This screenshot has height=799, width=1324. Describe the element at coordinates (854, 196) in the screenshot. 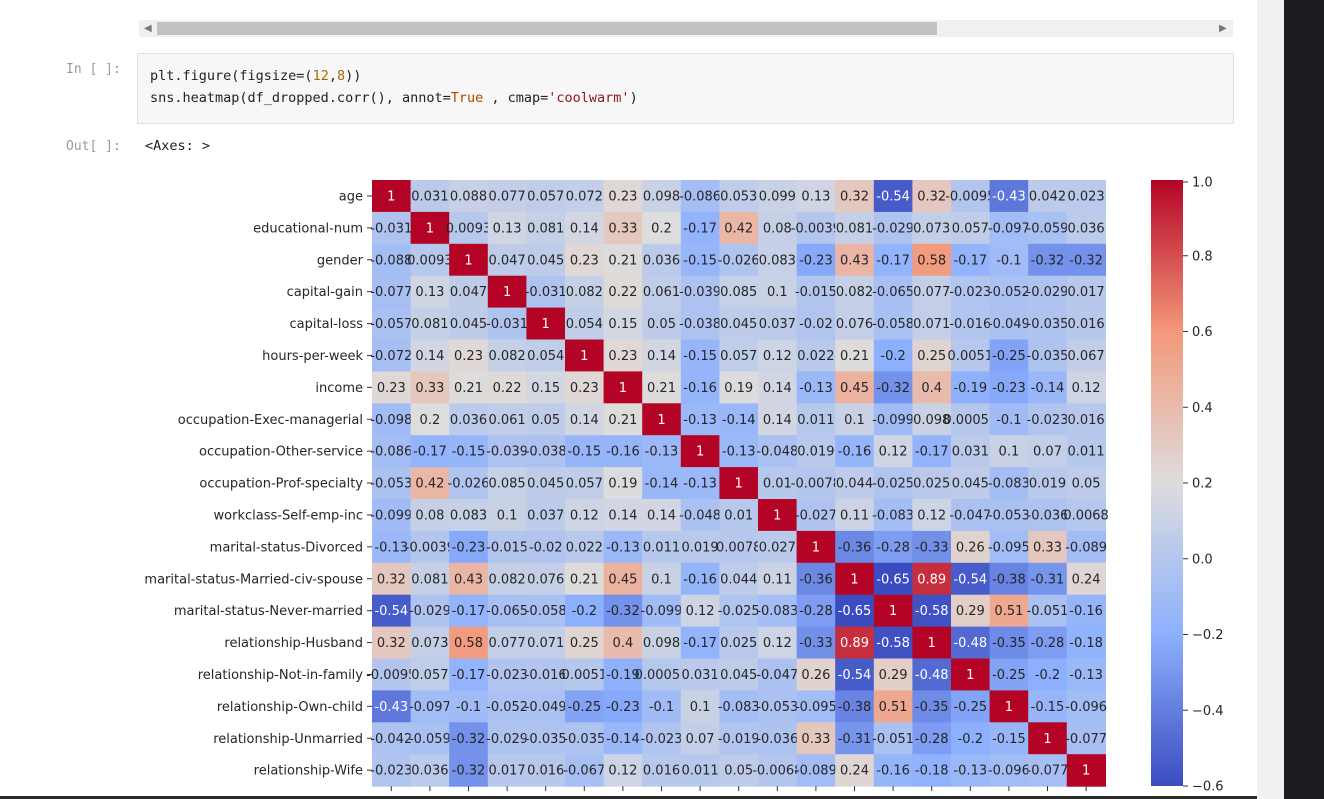

I see `cell-annotation: 0.32` at that location.